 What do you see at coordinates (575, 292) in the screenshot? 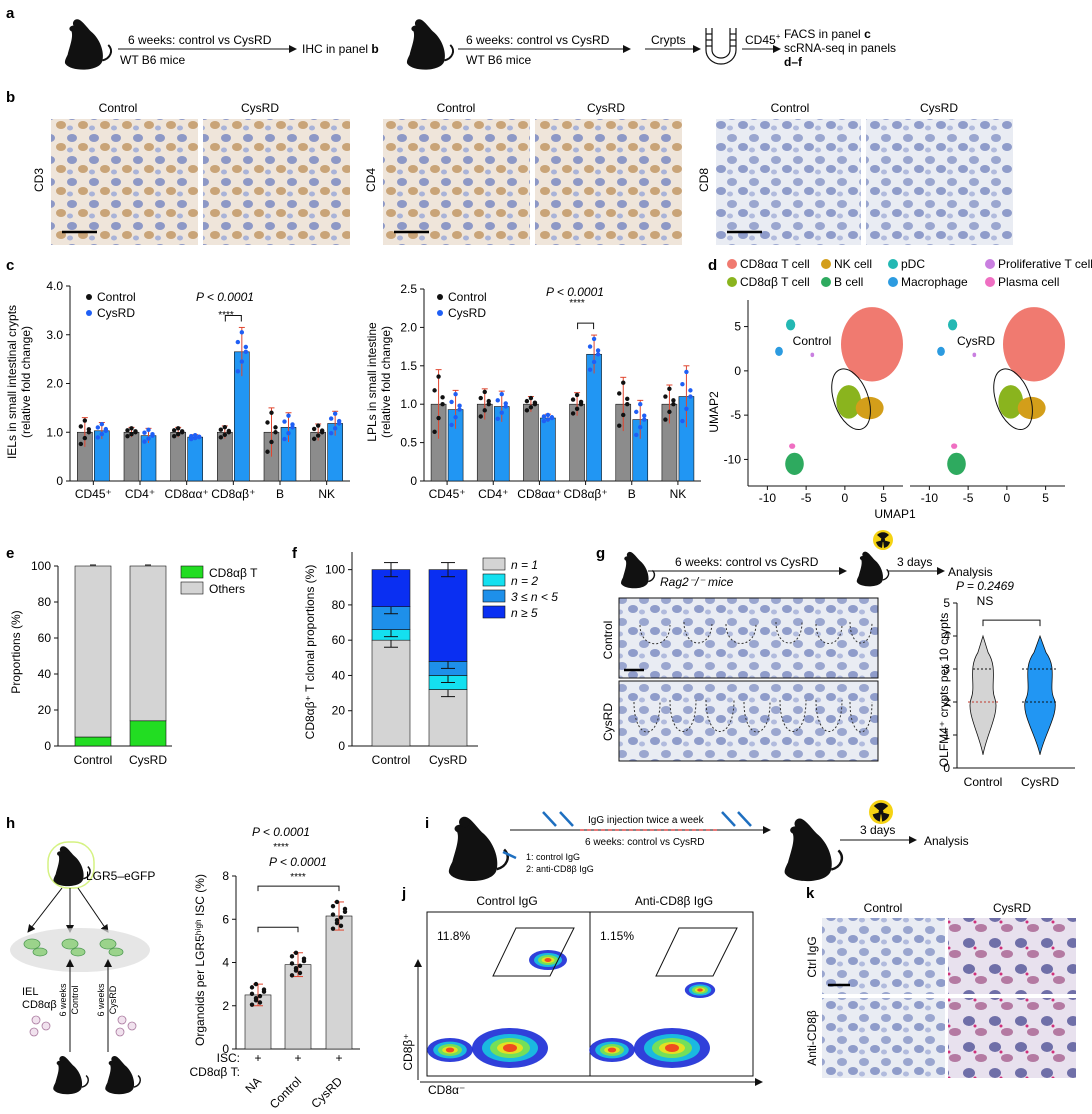
I see `c-right-pvalue: P < 0.0001` at bounding box center [575, 292].